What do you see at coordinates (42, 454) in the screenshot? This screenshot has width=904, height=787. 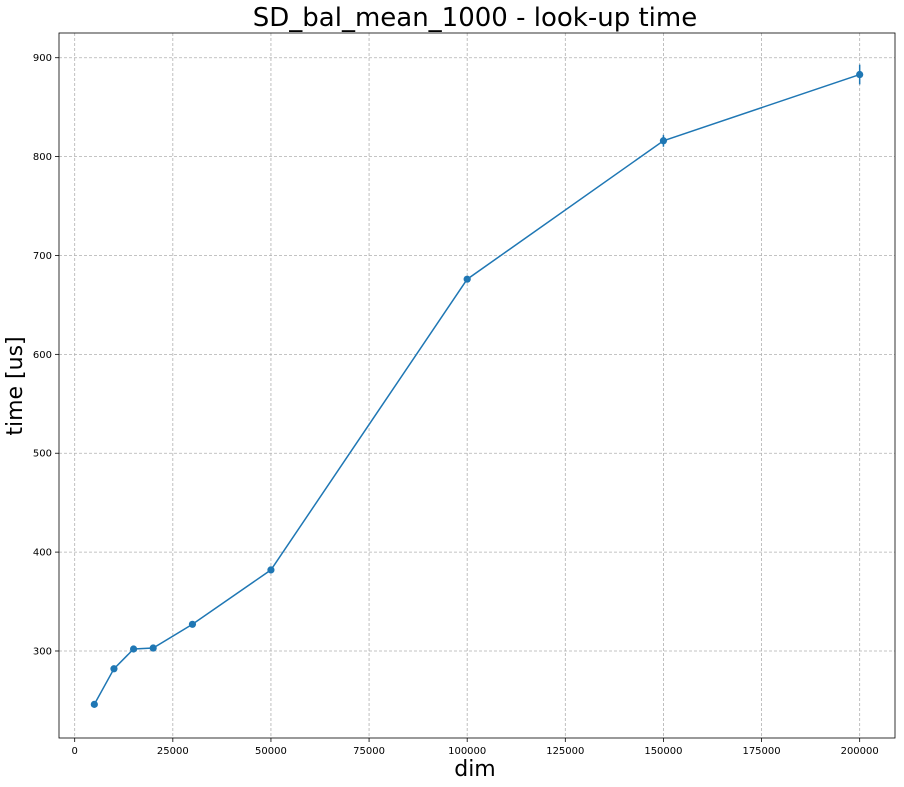 I see `y-tick-label: 500` at bounding box center [42, 454].